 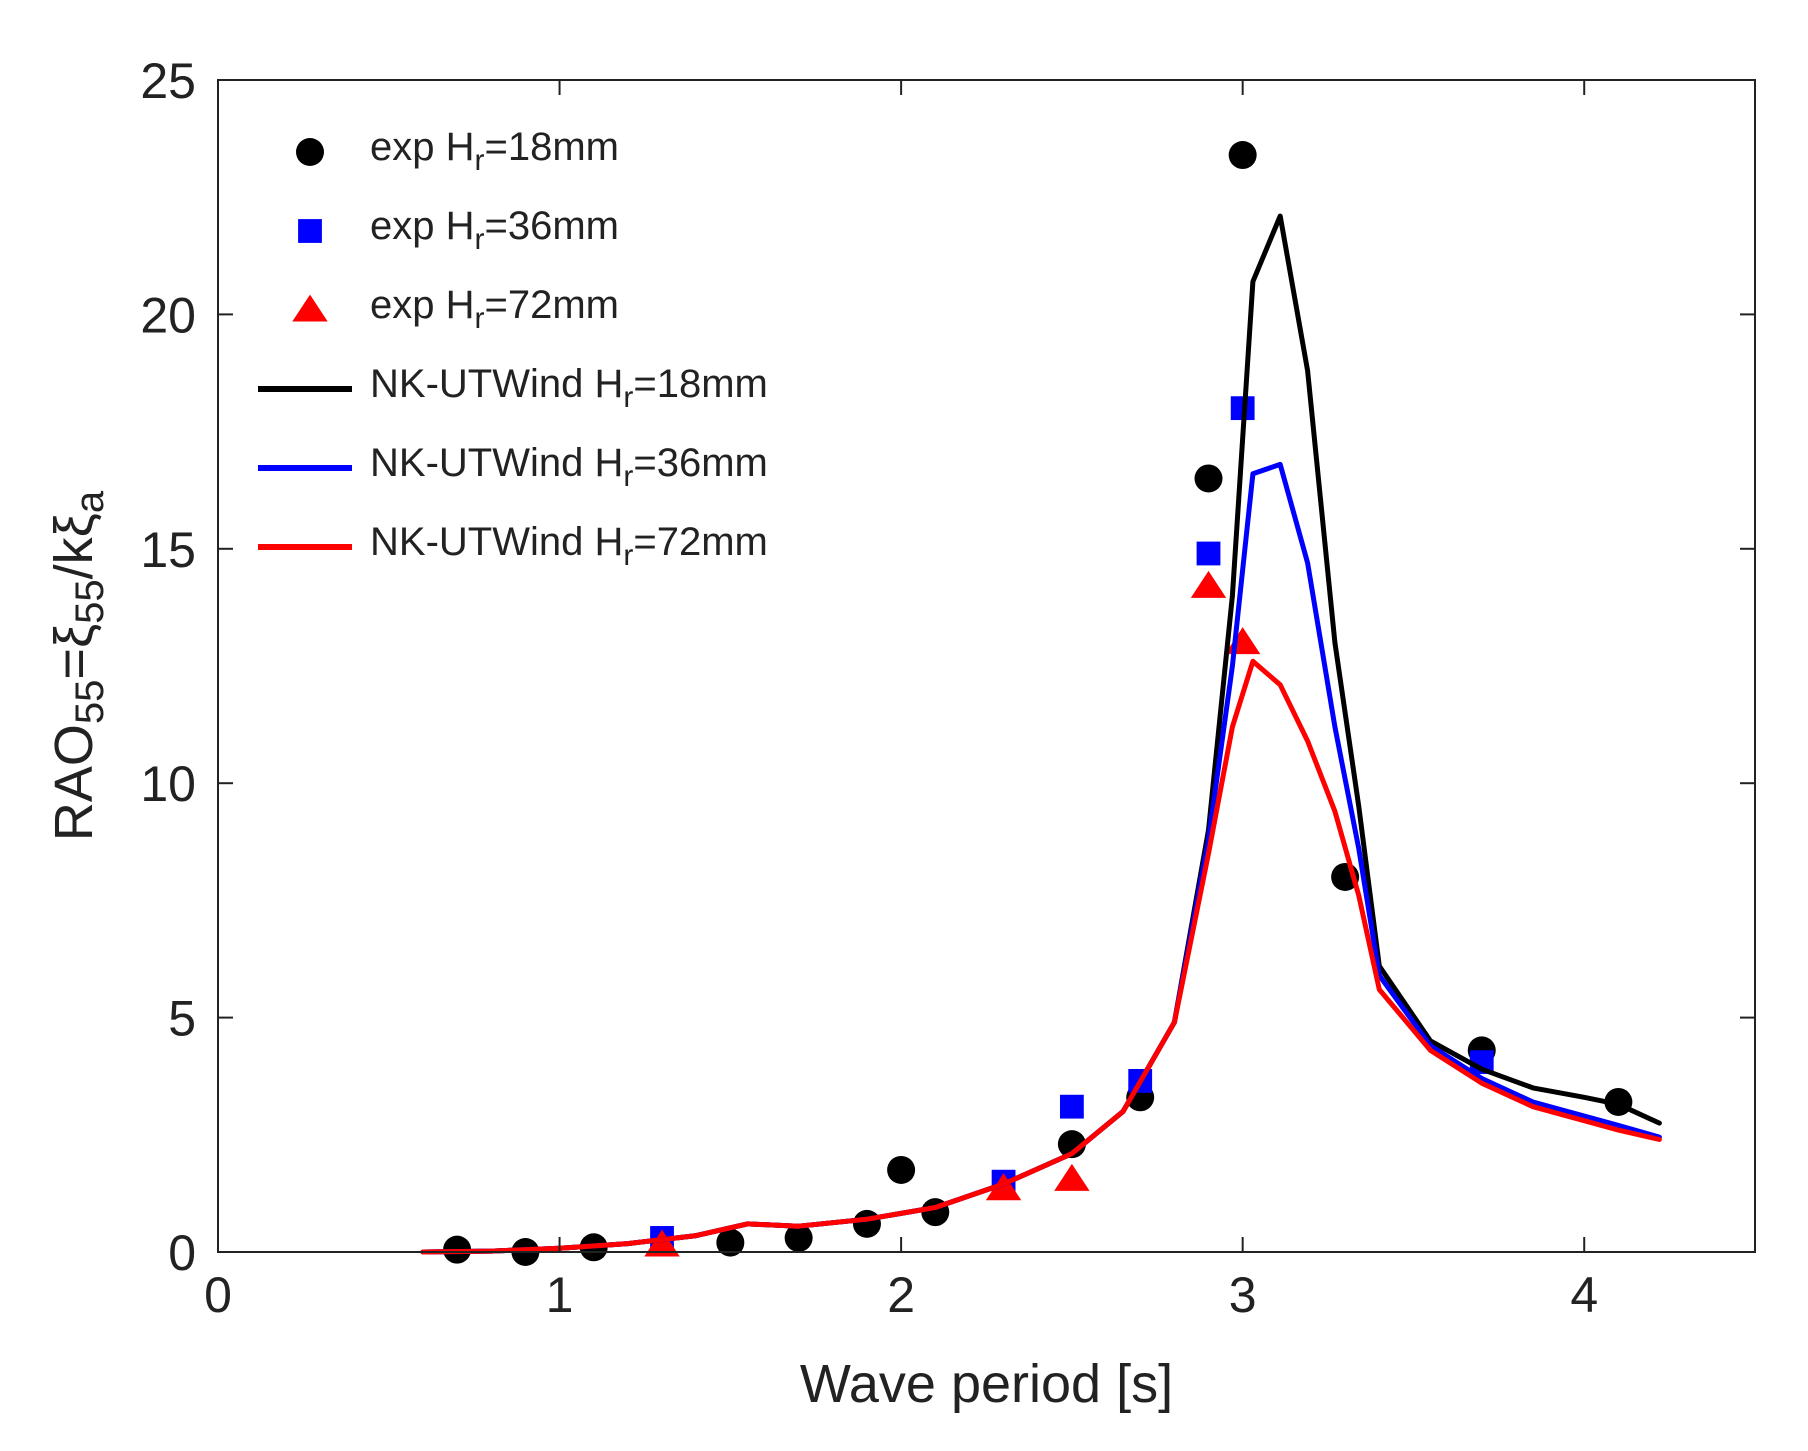 What do you see at coordinates (168, 315) in the screenshot?
I see `y-tick-label: 20` at bounding box center [168, 315].